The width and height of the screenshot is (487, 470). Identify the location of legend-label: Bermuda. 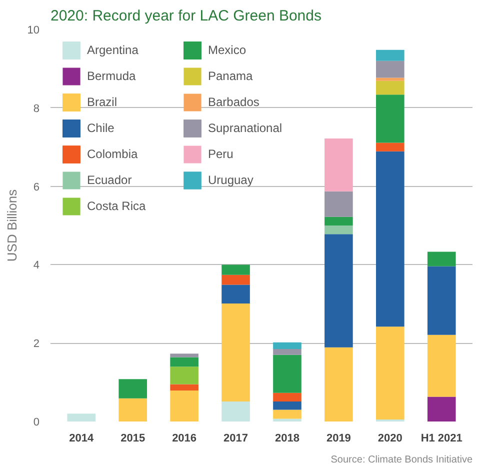
(112, 76).